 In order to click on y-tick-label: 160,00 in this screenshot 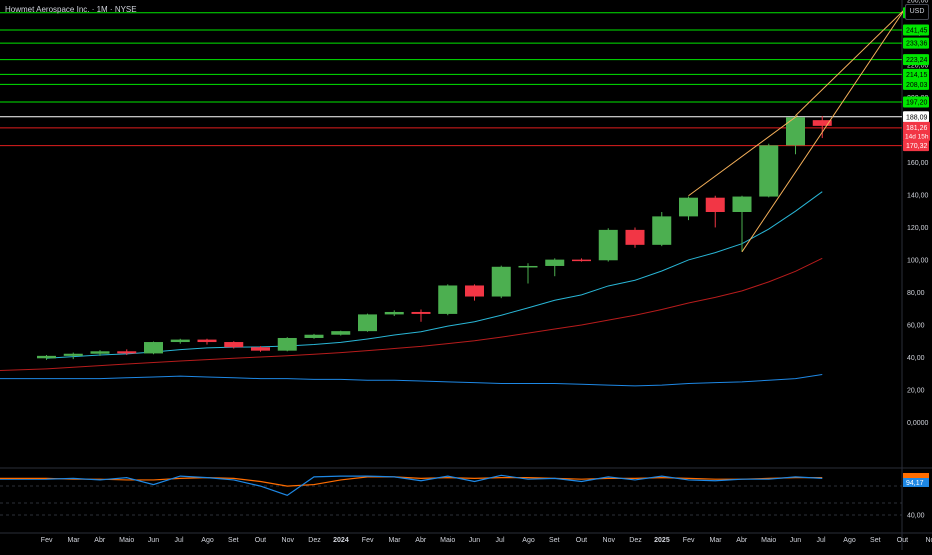, I will do `click(918, 163)`.